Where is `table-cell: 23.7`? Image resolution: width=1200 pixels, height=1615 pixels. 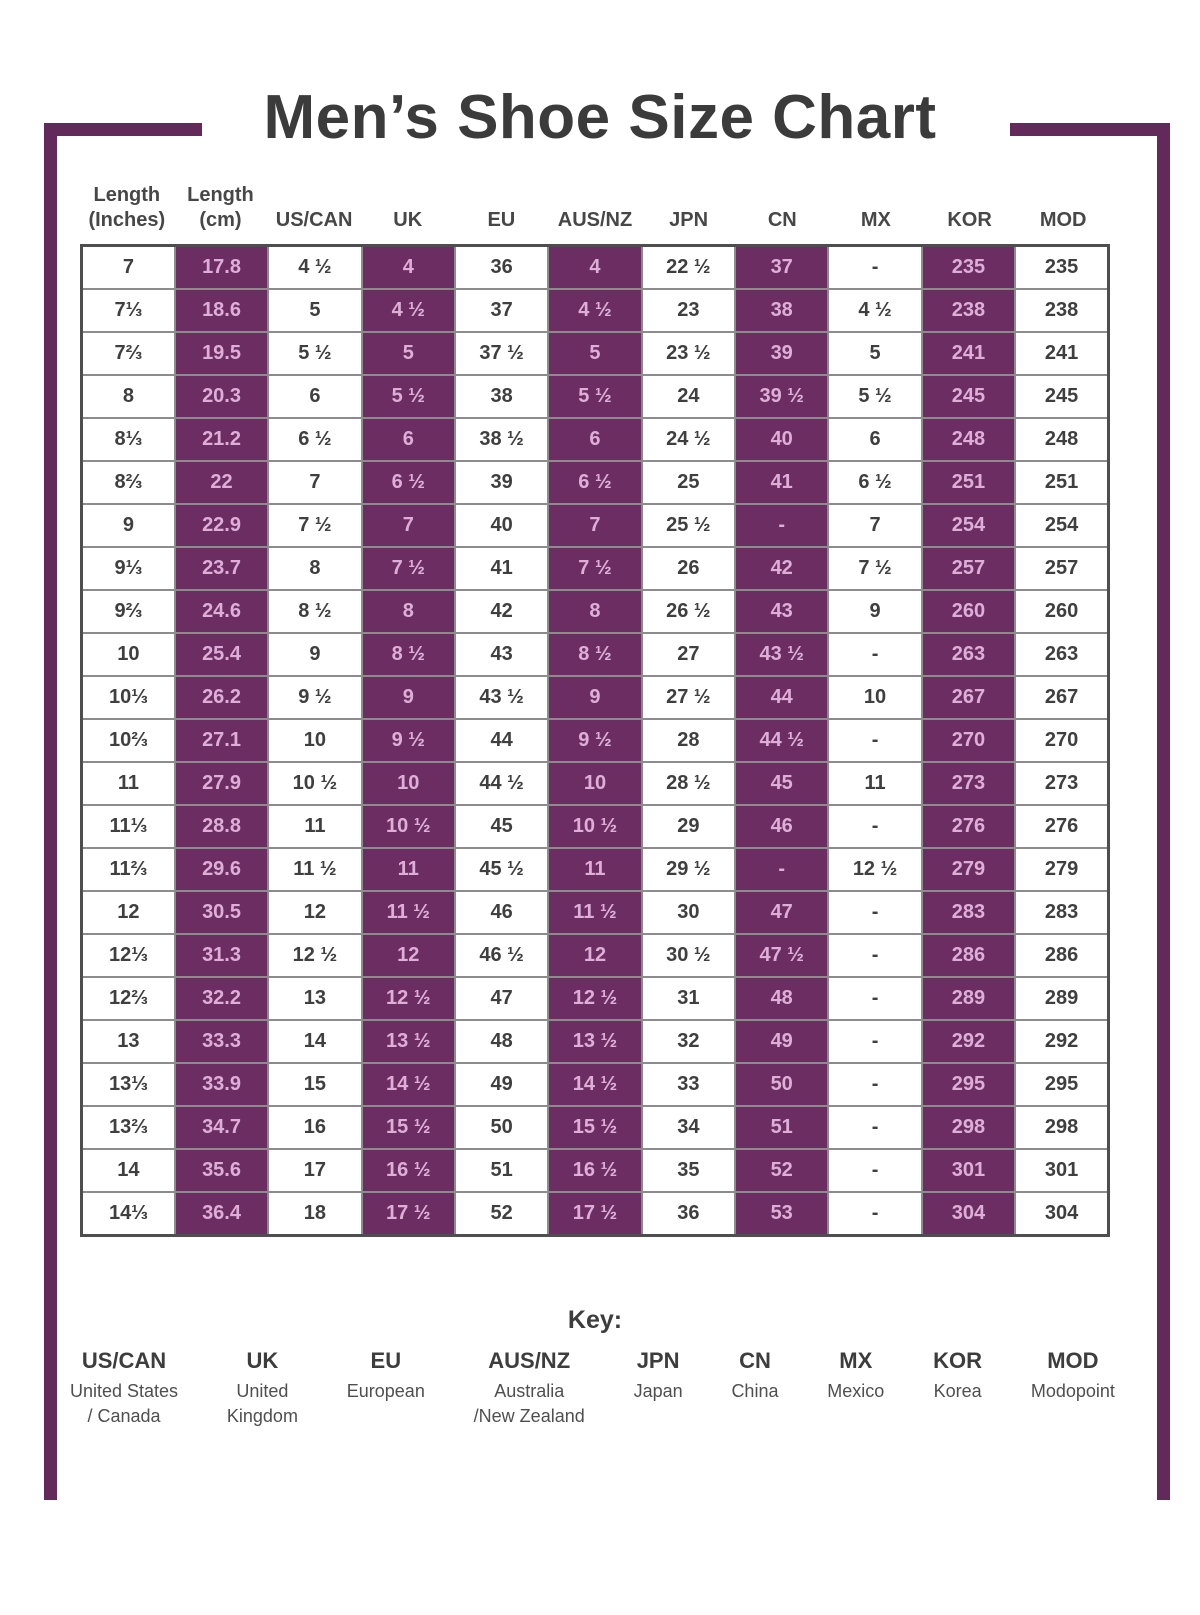
table-cell: 23.7 is located at coordinates (221, 568).